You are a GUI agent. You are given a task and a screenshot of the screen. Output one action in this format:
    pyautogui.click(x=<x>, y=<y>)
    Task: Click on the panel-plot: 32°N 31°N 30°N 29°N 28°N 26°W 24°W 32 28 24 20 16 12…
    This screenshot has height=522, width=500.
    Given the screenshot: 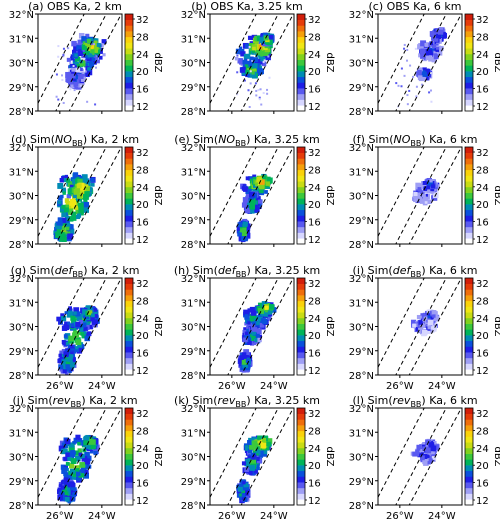 What is the action you would take?
    pyautogui.click(x=424, y=463)
    